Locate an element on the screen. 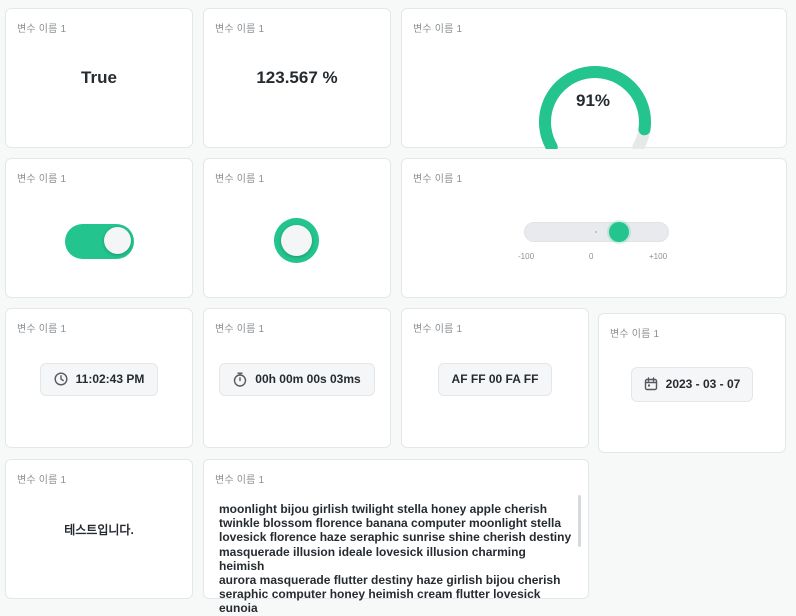 The height and width of the screenshot is (616, 796). radio-button is located at coordinates (296, 240).